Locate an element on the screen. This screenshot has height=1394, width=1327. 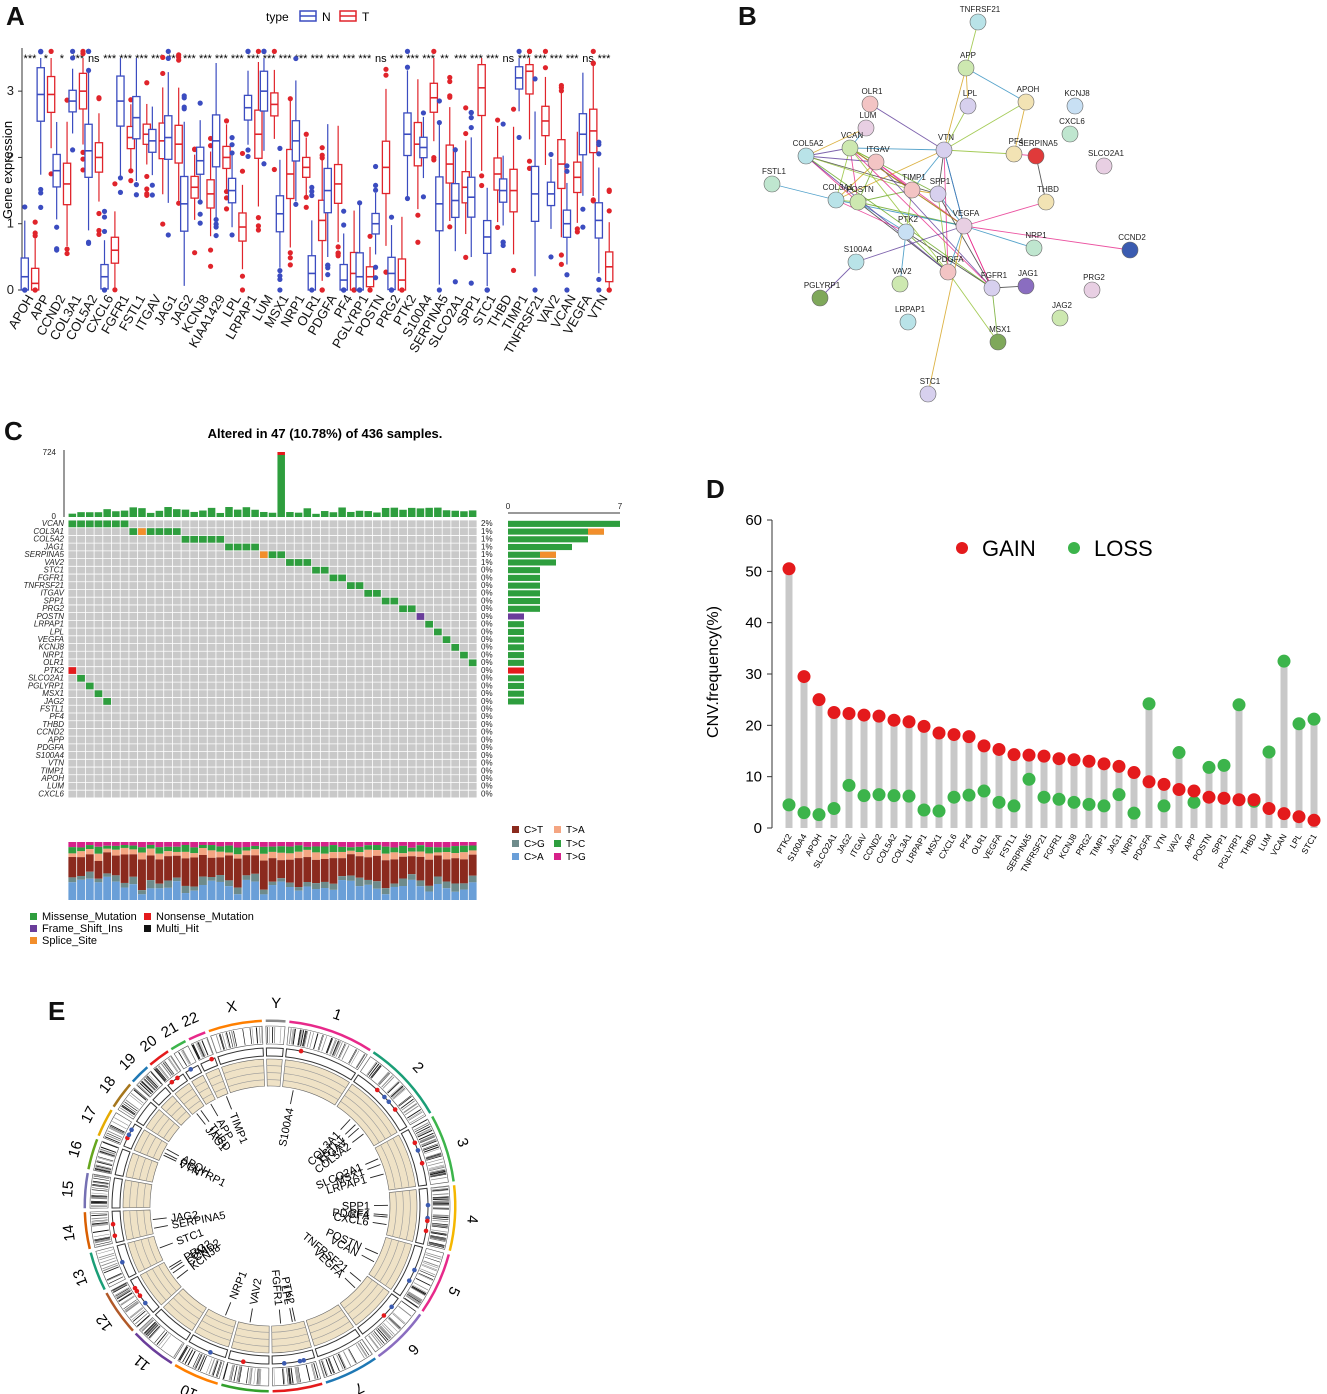
density-track is located at coordinates (142, 1167).